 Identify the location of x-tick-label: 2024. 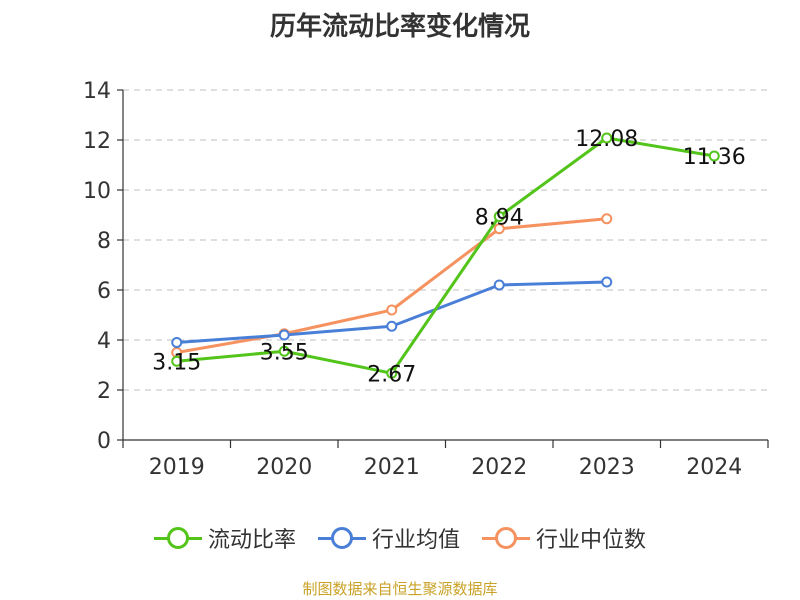
(714, 467).